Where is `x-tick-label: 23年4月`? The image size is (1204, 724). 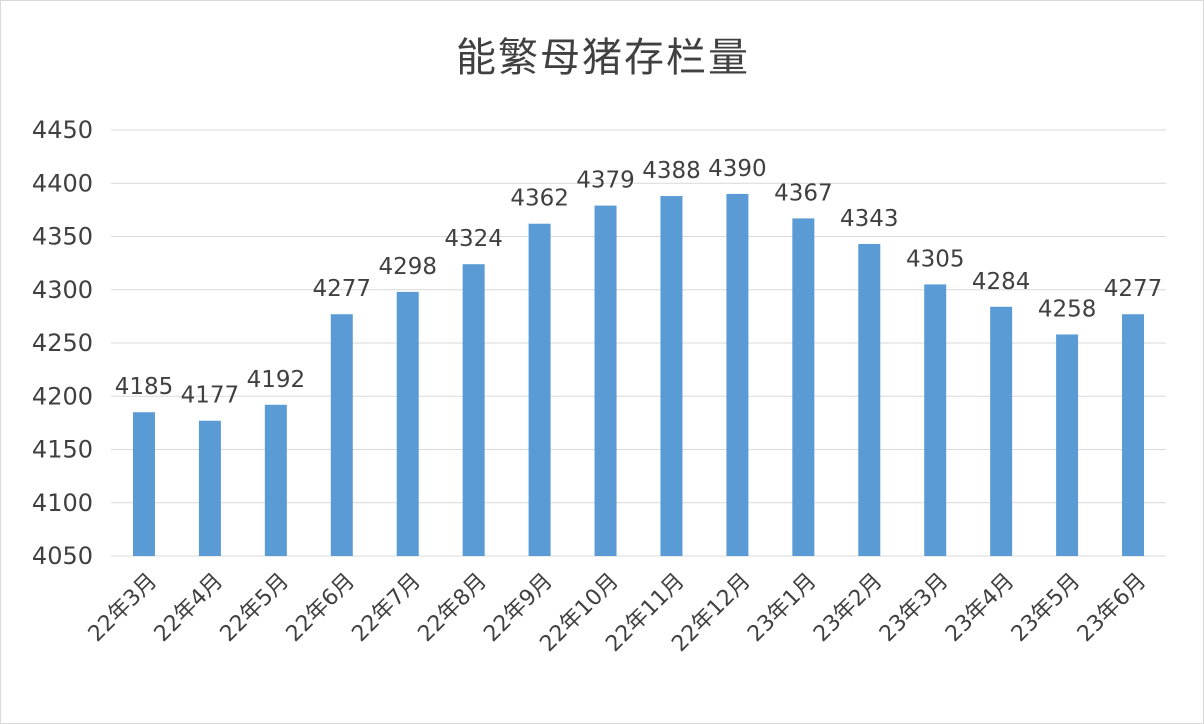 x-tick-label: 23年4月 is located at coordinates (980, 608).